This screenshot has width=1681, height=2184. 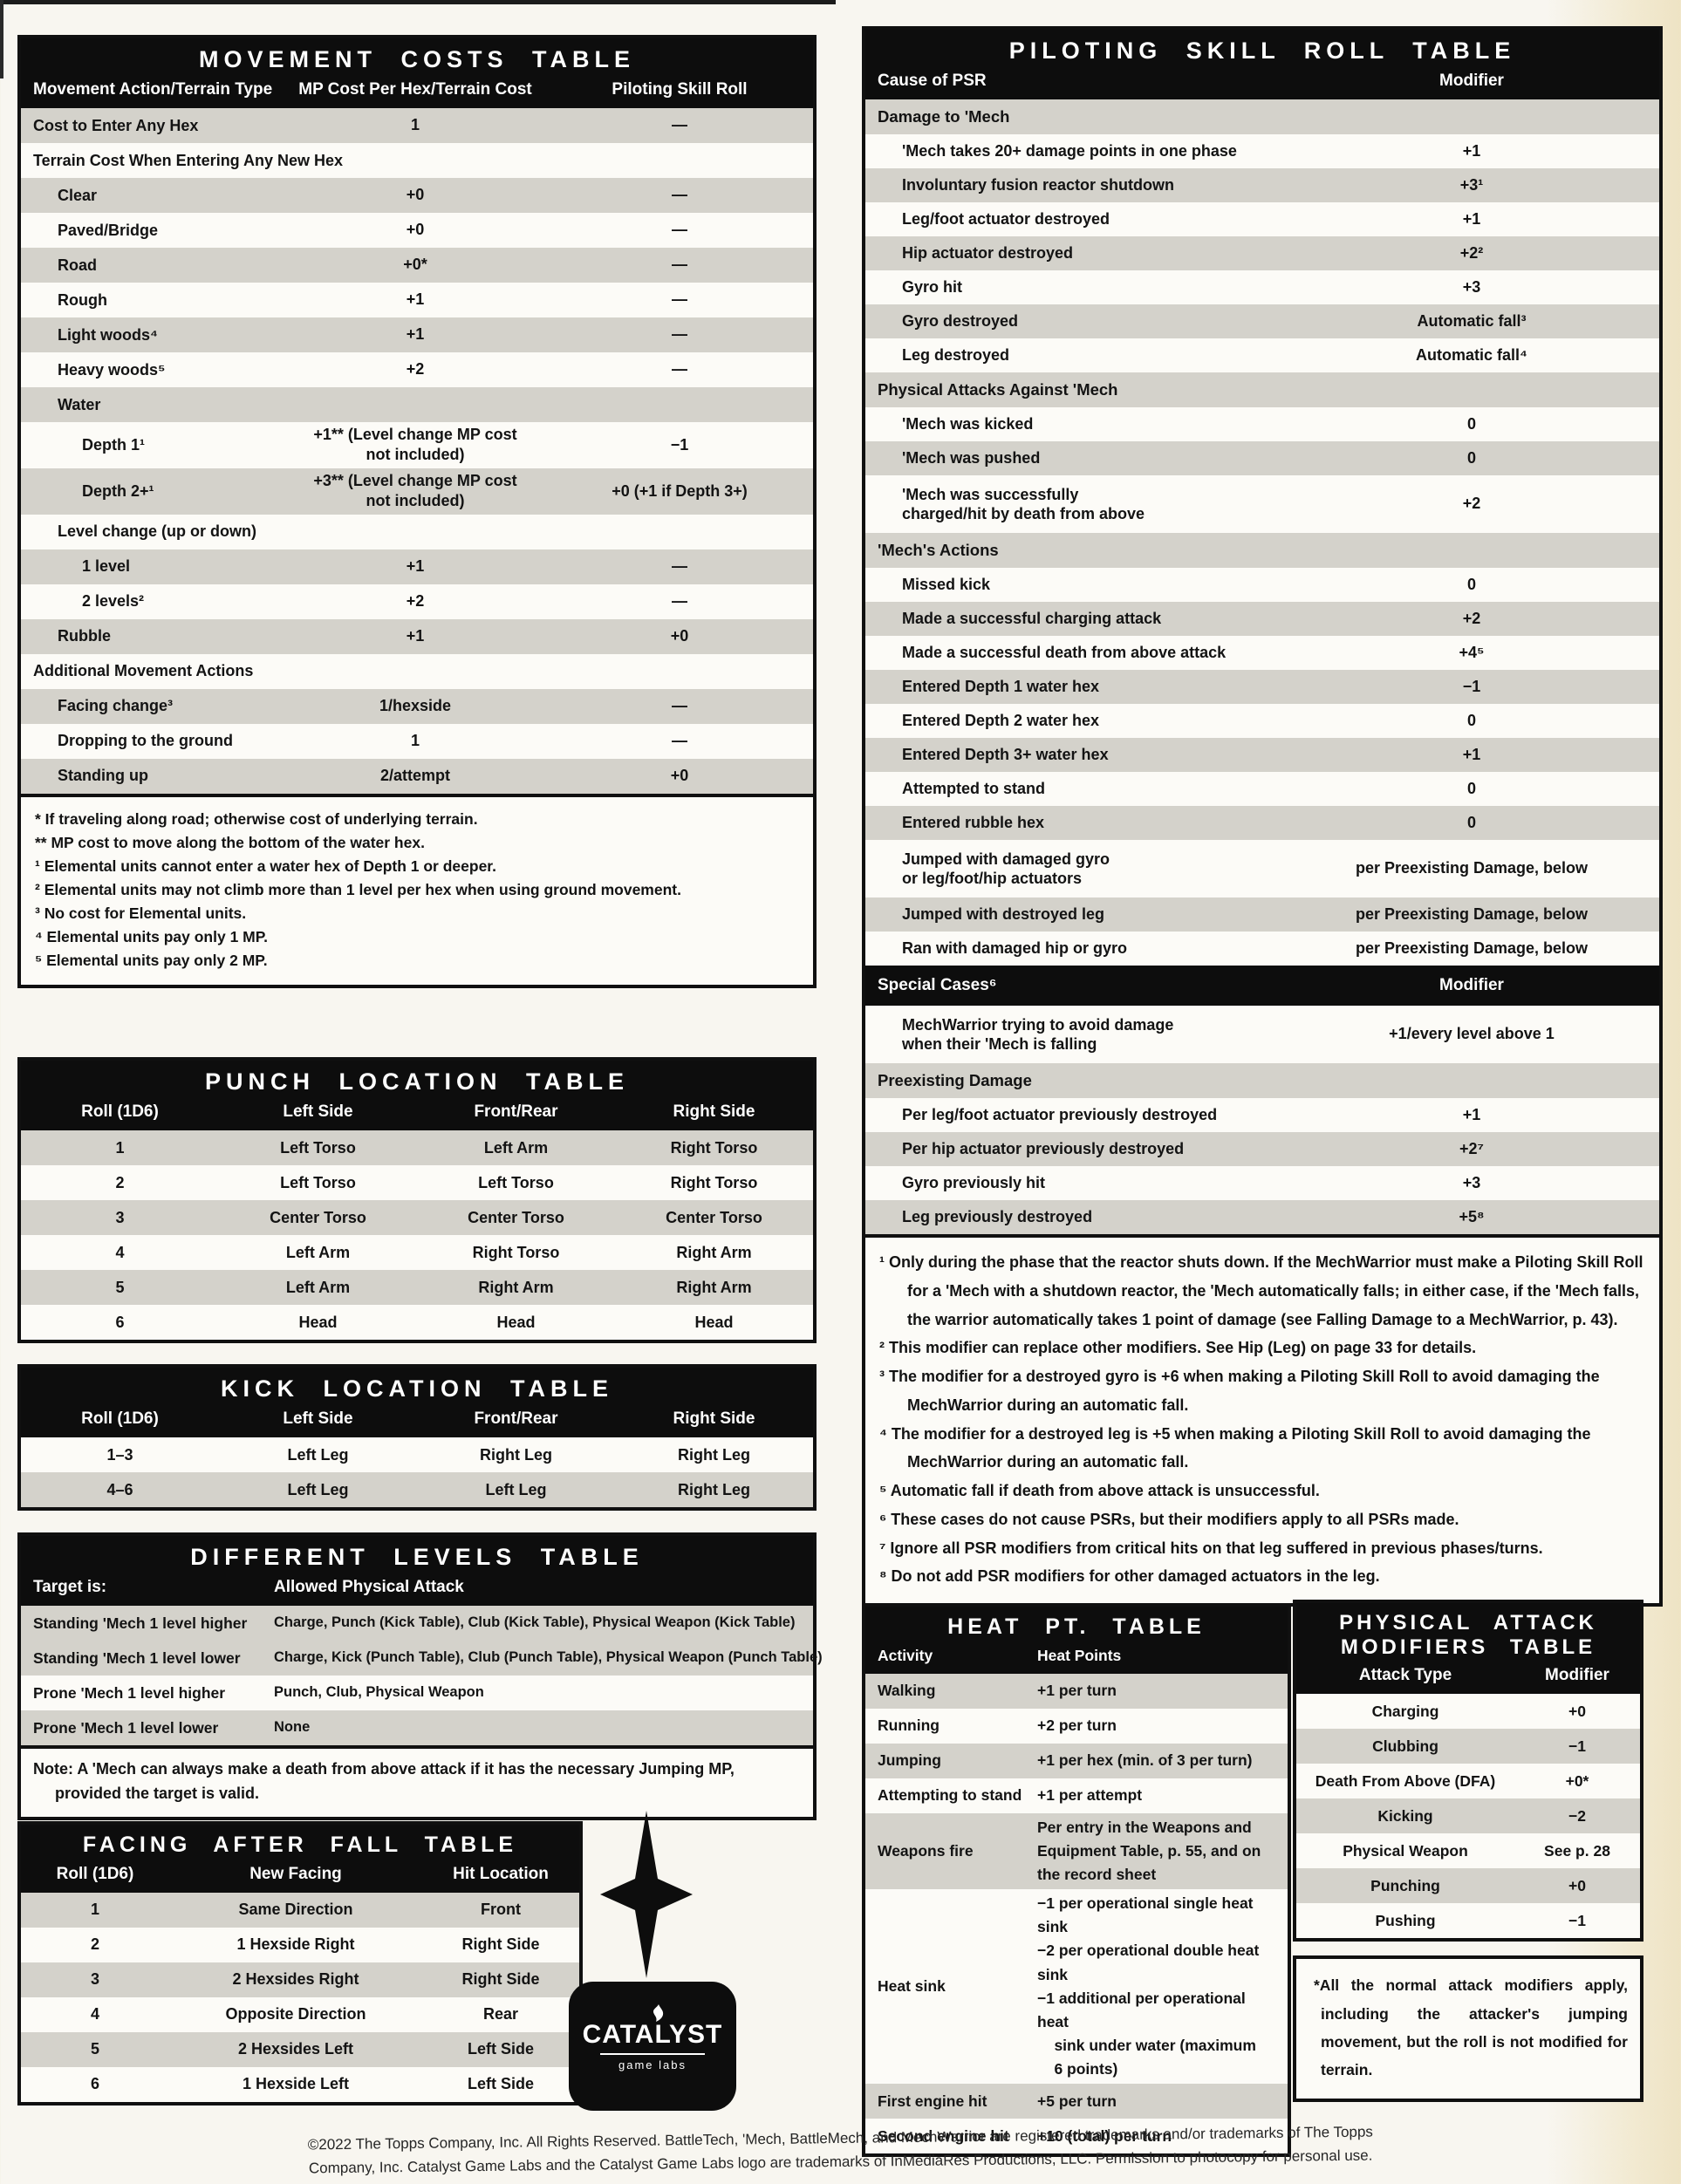 What do you see at coordinates (417, 1288) in the screenshot?
I see `table-row: 5 Left Arm Right Arm Right Arm` at bounding box center [417, 1288].